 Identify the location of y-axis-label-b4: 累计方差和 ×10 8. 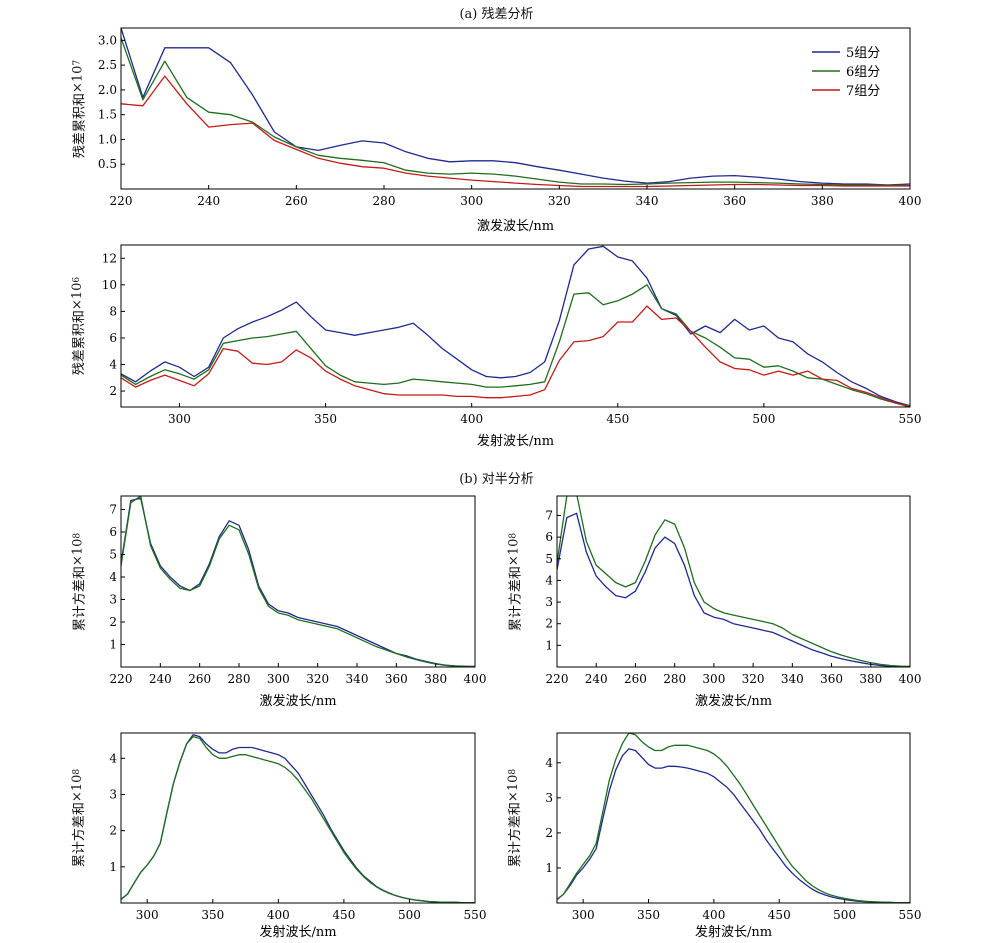
(514, 818).